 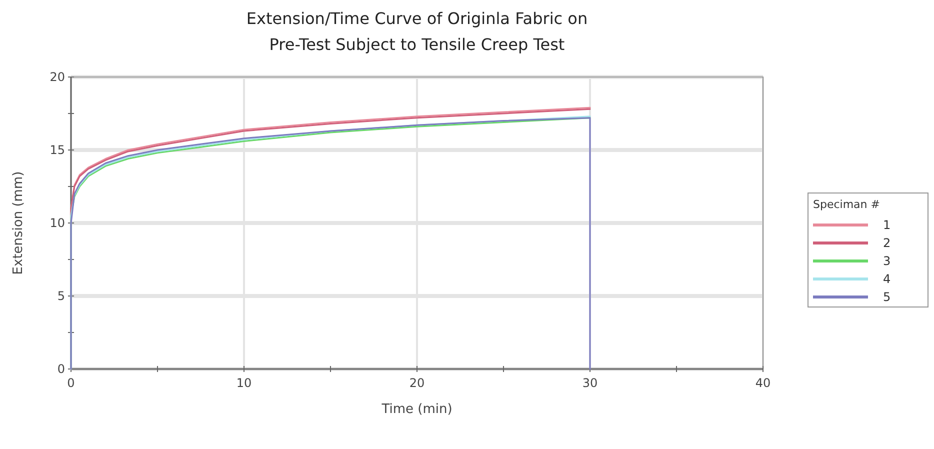 I want to click on chart-title: Extension/Time Curve of Originla Fabric on Pre-Test Subject to Tensile Creep Test, so click(x=417, y=31).